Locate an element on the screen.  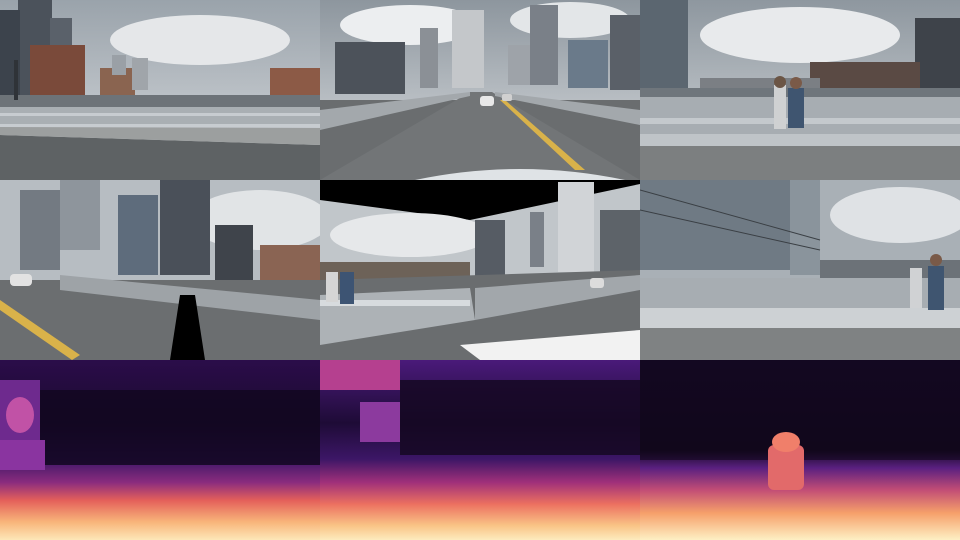
warped-right-front-panel is located at coordinates (800, 270).